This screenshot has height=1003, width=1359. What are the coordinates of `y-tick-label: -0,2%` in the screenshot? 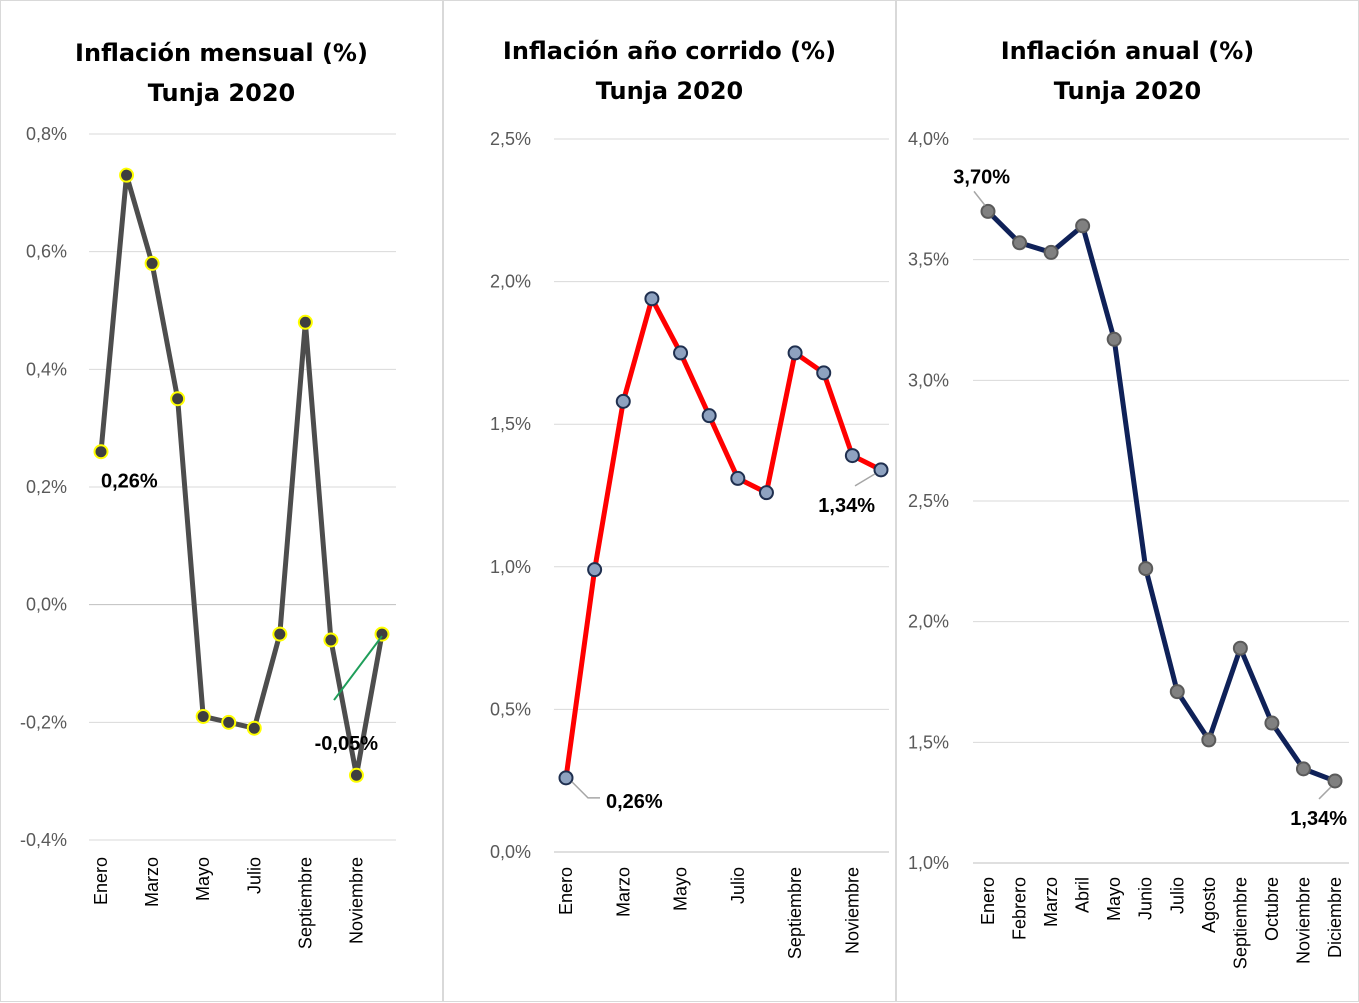 It's located at (43, 722).